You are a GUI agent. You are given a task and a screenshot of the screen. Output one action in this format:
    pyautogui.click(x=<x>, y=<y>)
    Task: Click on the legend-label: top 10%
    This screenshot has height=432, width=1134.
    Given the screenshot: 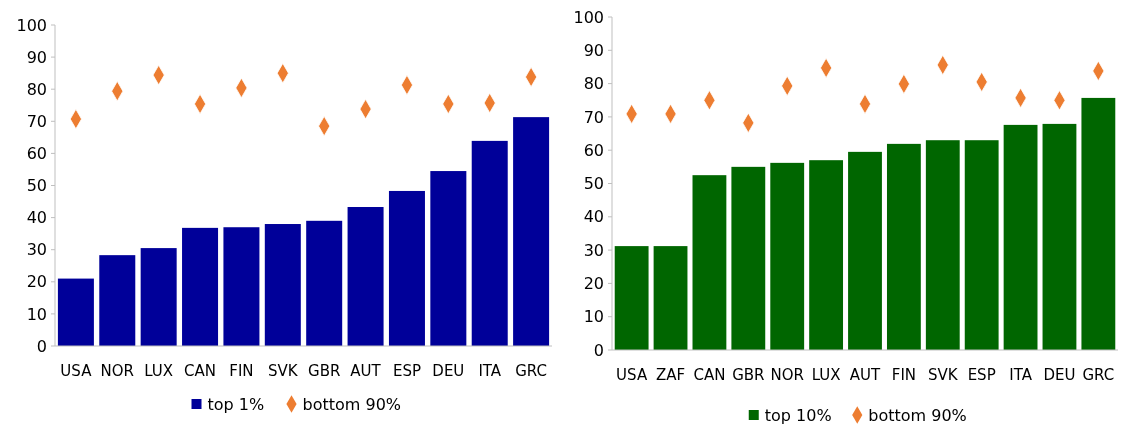 What is the action you would take?
    pyautogui.click(x=798, y=415)
    